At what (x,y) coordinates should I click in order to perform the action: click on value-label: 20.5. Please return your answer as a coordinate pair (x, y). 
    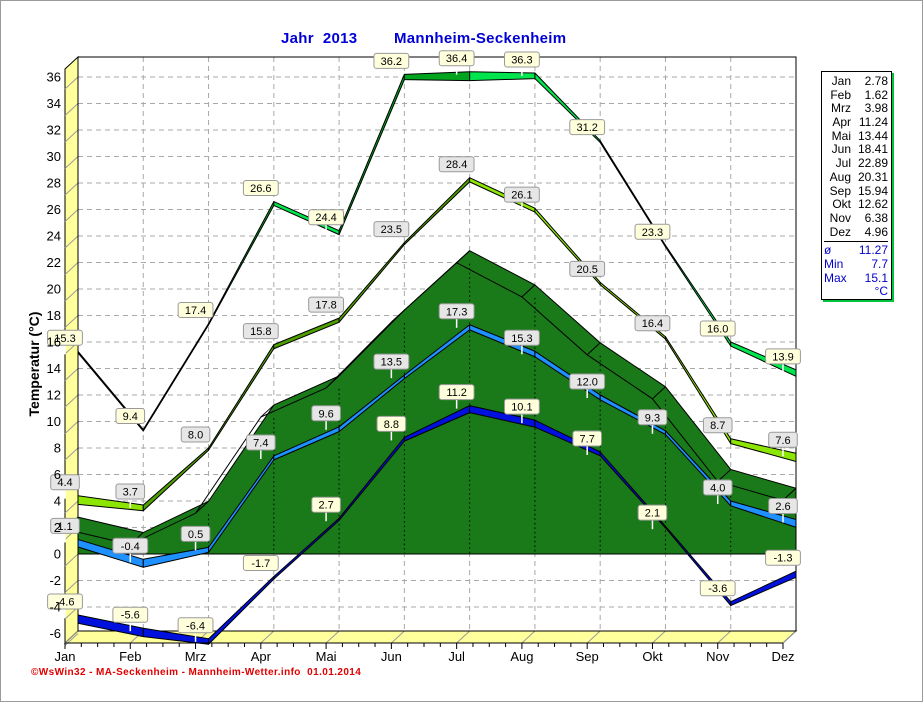
    Looking at the image, I should click on (586, 270).